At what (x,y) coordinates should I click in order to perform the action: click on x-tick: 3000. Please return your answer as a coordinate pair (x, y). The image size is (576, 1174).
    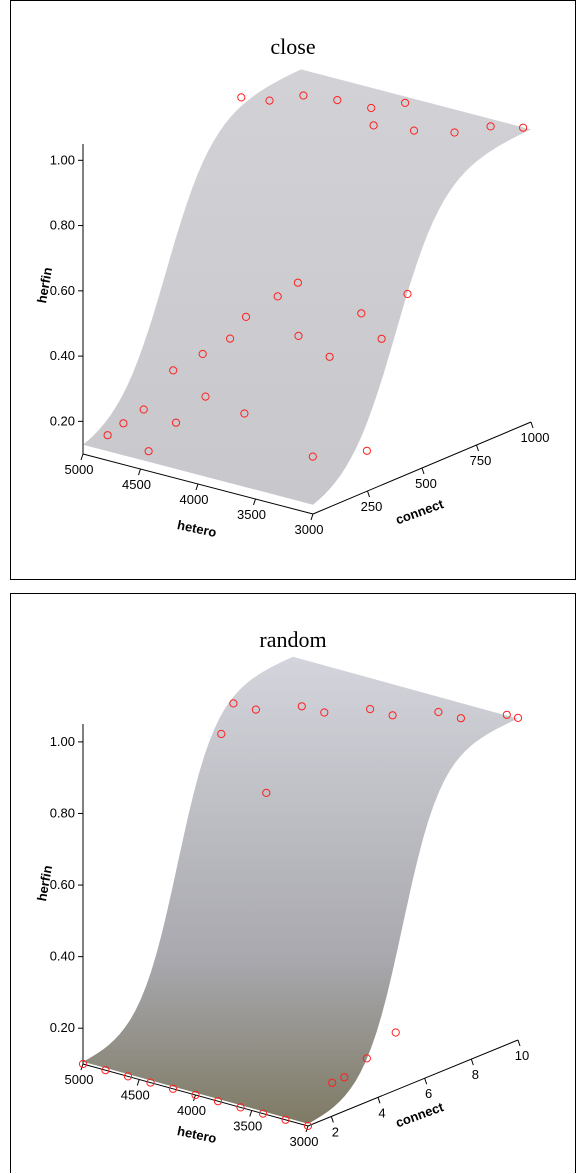
    Looking at the image, I should click on (304, 1137).